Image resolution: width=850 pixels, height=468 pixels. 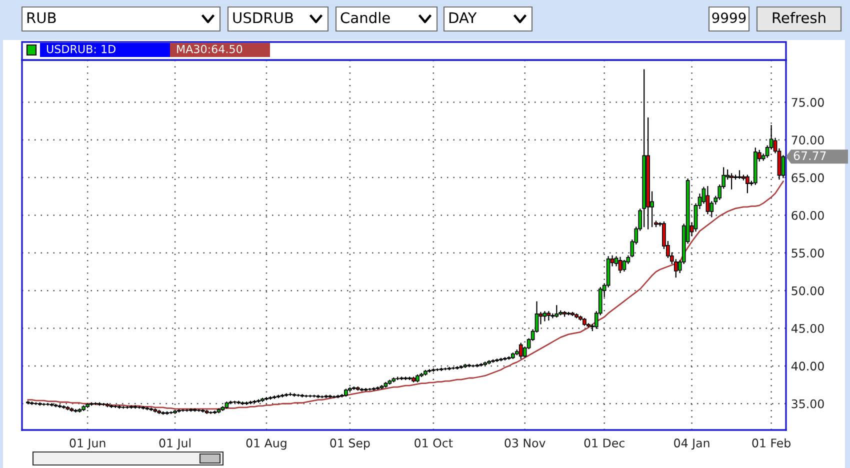 I want to click on y-tick-label: 70.00, so click(x=808, y=140).